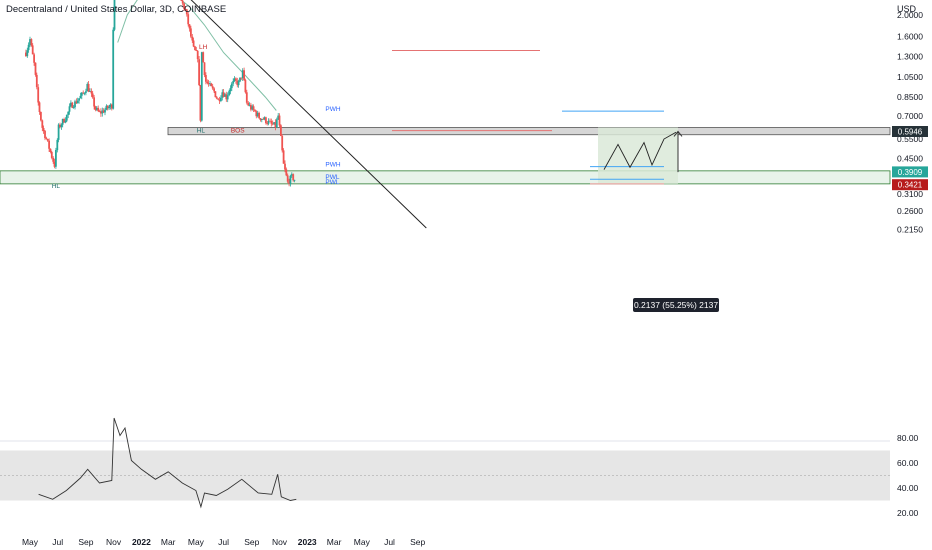 The width and height of the screenshot is (932, 550). What do you see at coordinates (168, 542) in the screenshot?
I see `x-tick-label: Mar` at bounding box center [168, 542].